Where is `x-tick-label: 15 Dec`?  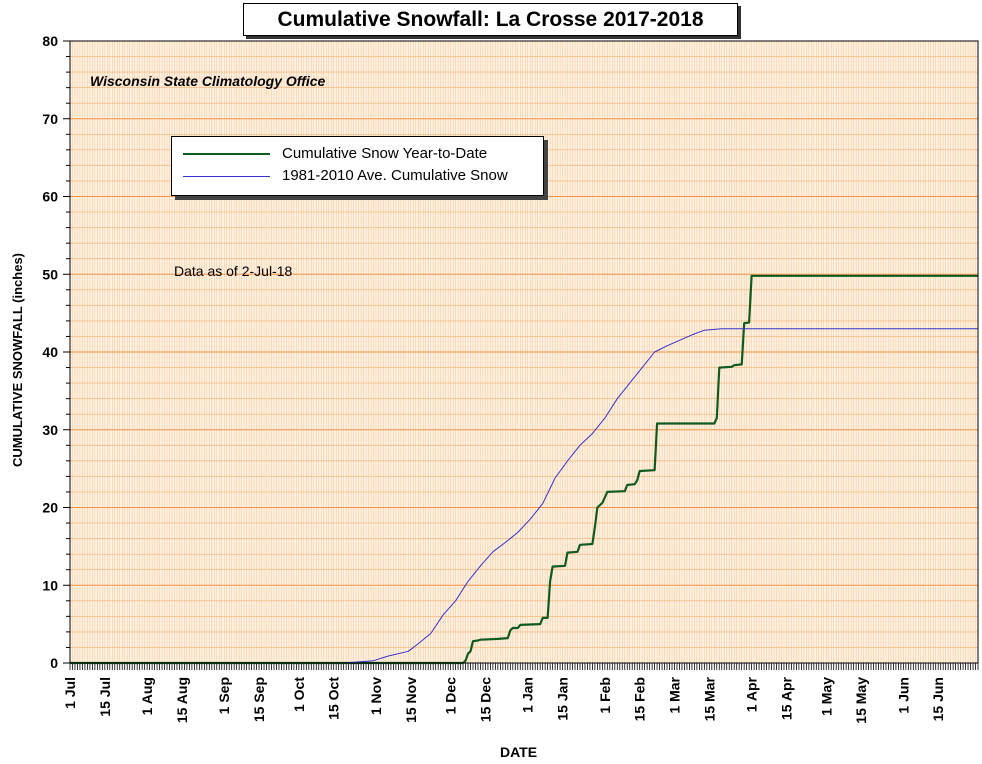
x-tick-label: 15 Dec is located at coordinates (485, 699).